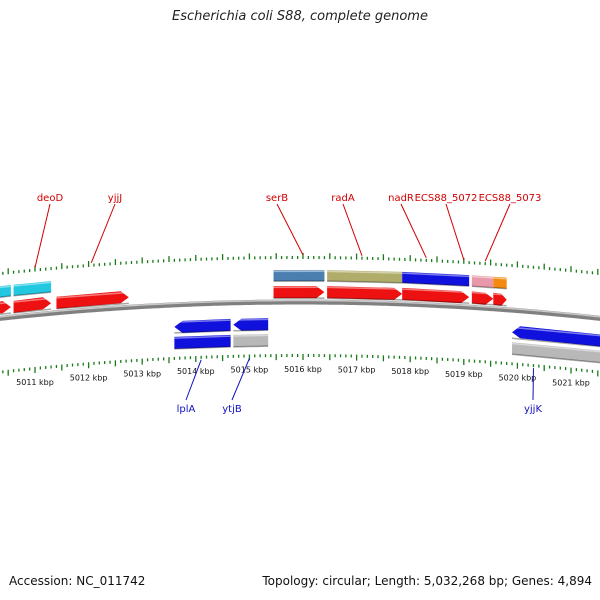 The width and height of the screenshot is (600, 600). Describe the element at coordinates (571, 383) in the screenshot. I see `kbp-tick-label: 5021 kbp` at that location.